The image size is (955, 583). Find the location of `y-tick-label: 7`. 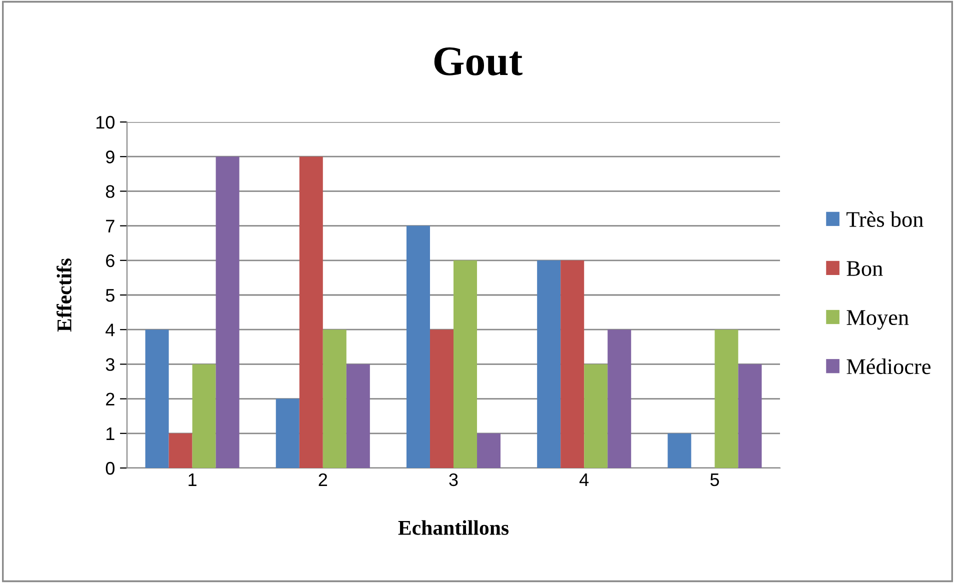

y-tick-label: 7 is located at coordinates (110, 226).